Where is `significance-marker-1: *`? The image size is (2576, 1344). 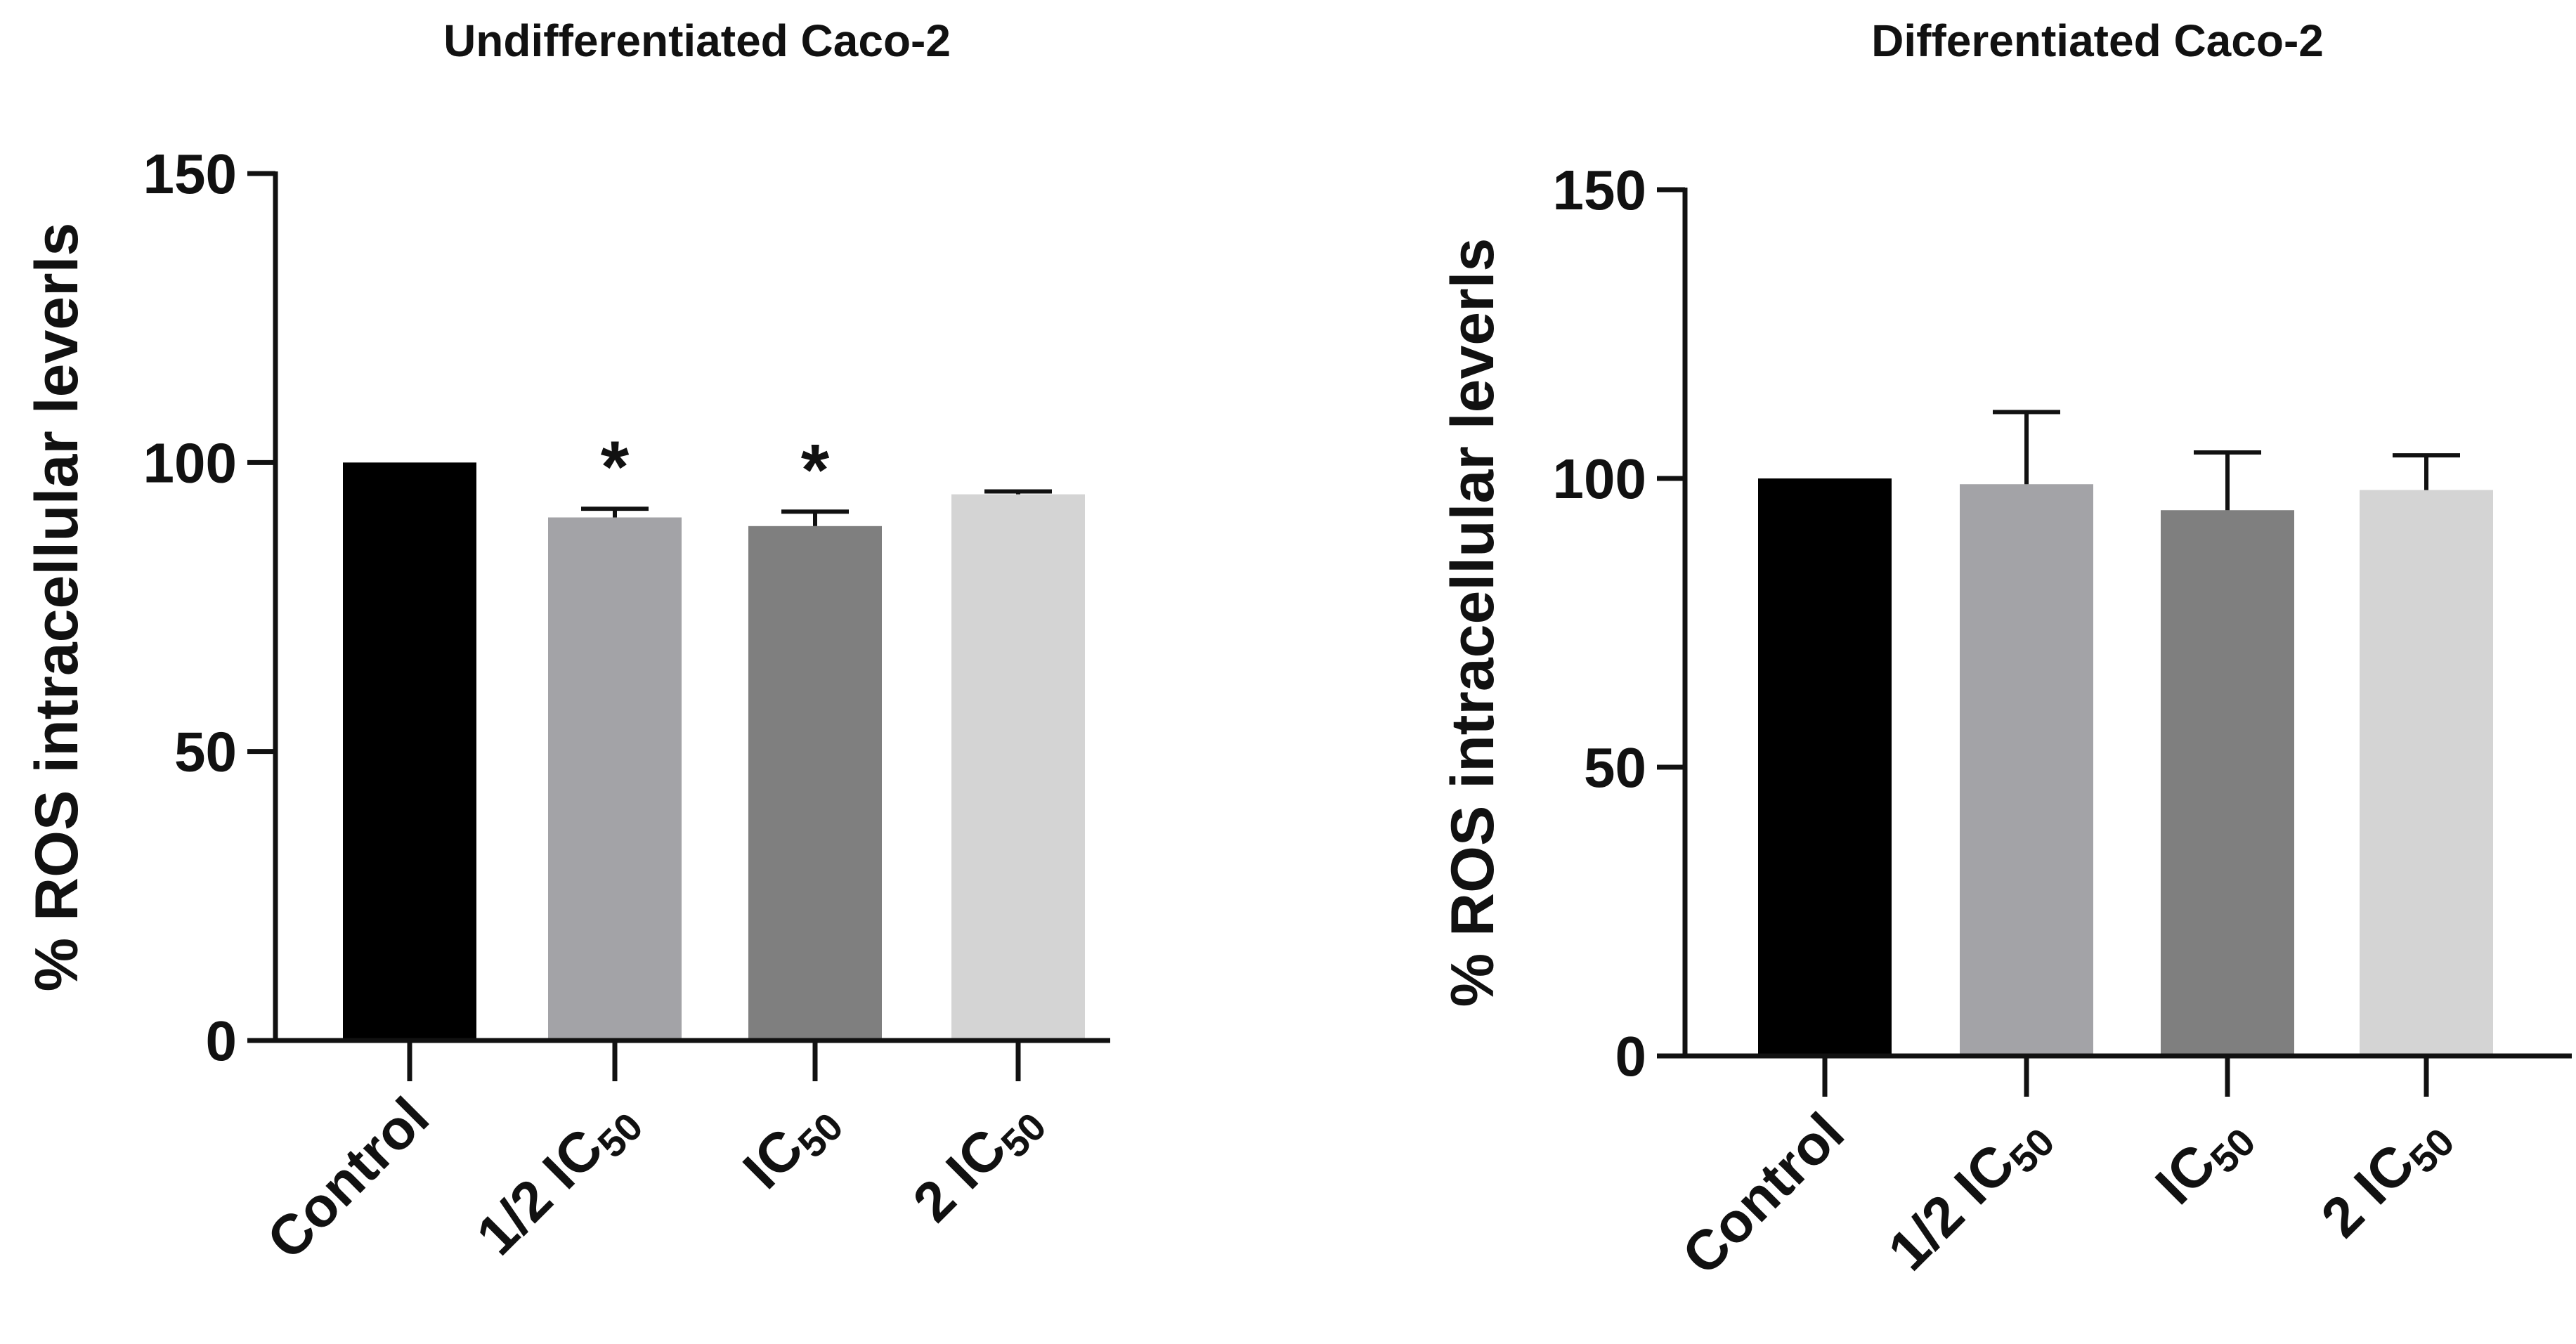 significance-marker-1: * is located at coordinates (615, 467).